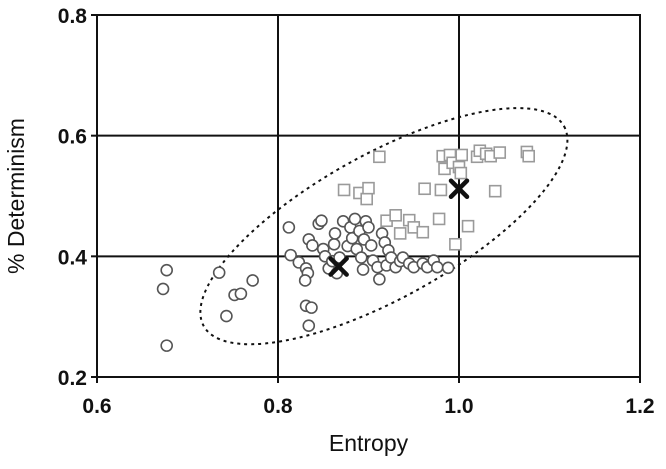 The image size is (666, 469). Describe the element at coordinates (368, 406) in the screenshot. I see `x-tick-labels: 0.6 0.8 1.0 1.2` at that location.